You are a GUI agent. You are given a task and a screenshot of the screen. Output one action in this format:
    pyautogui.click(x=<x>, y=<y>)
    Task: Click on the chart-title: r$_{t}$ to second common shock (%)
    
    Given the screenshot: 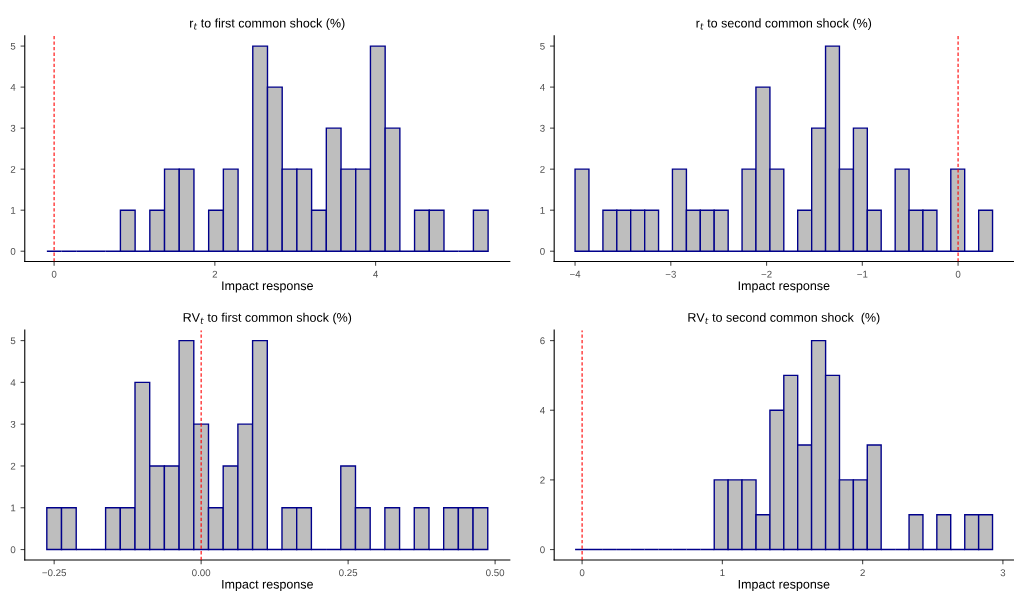 What is the action you would take?
    pyautogui.click(x=784, y=24)
    